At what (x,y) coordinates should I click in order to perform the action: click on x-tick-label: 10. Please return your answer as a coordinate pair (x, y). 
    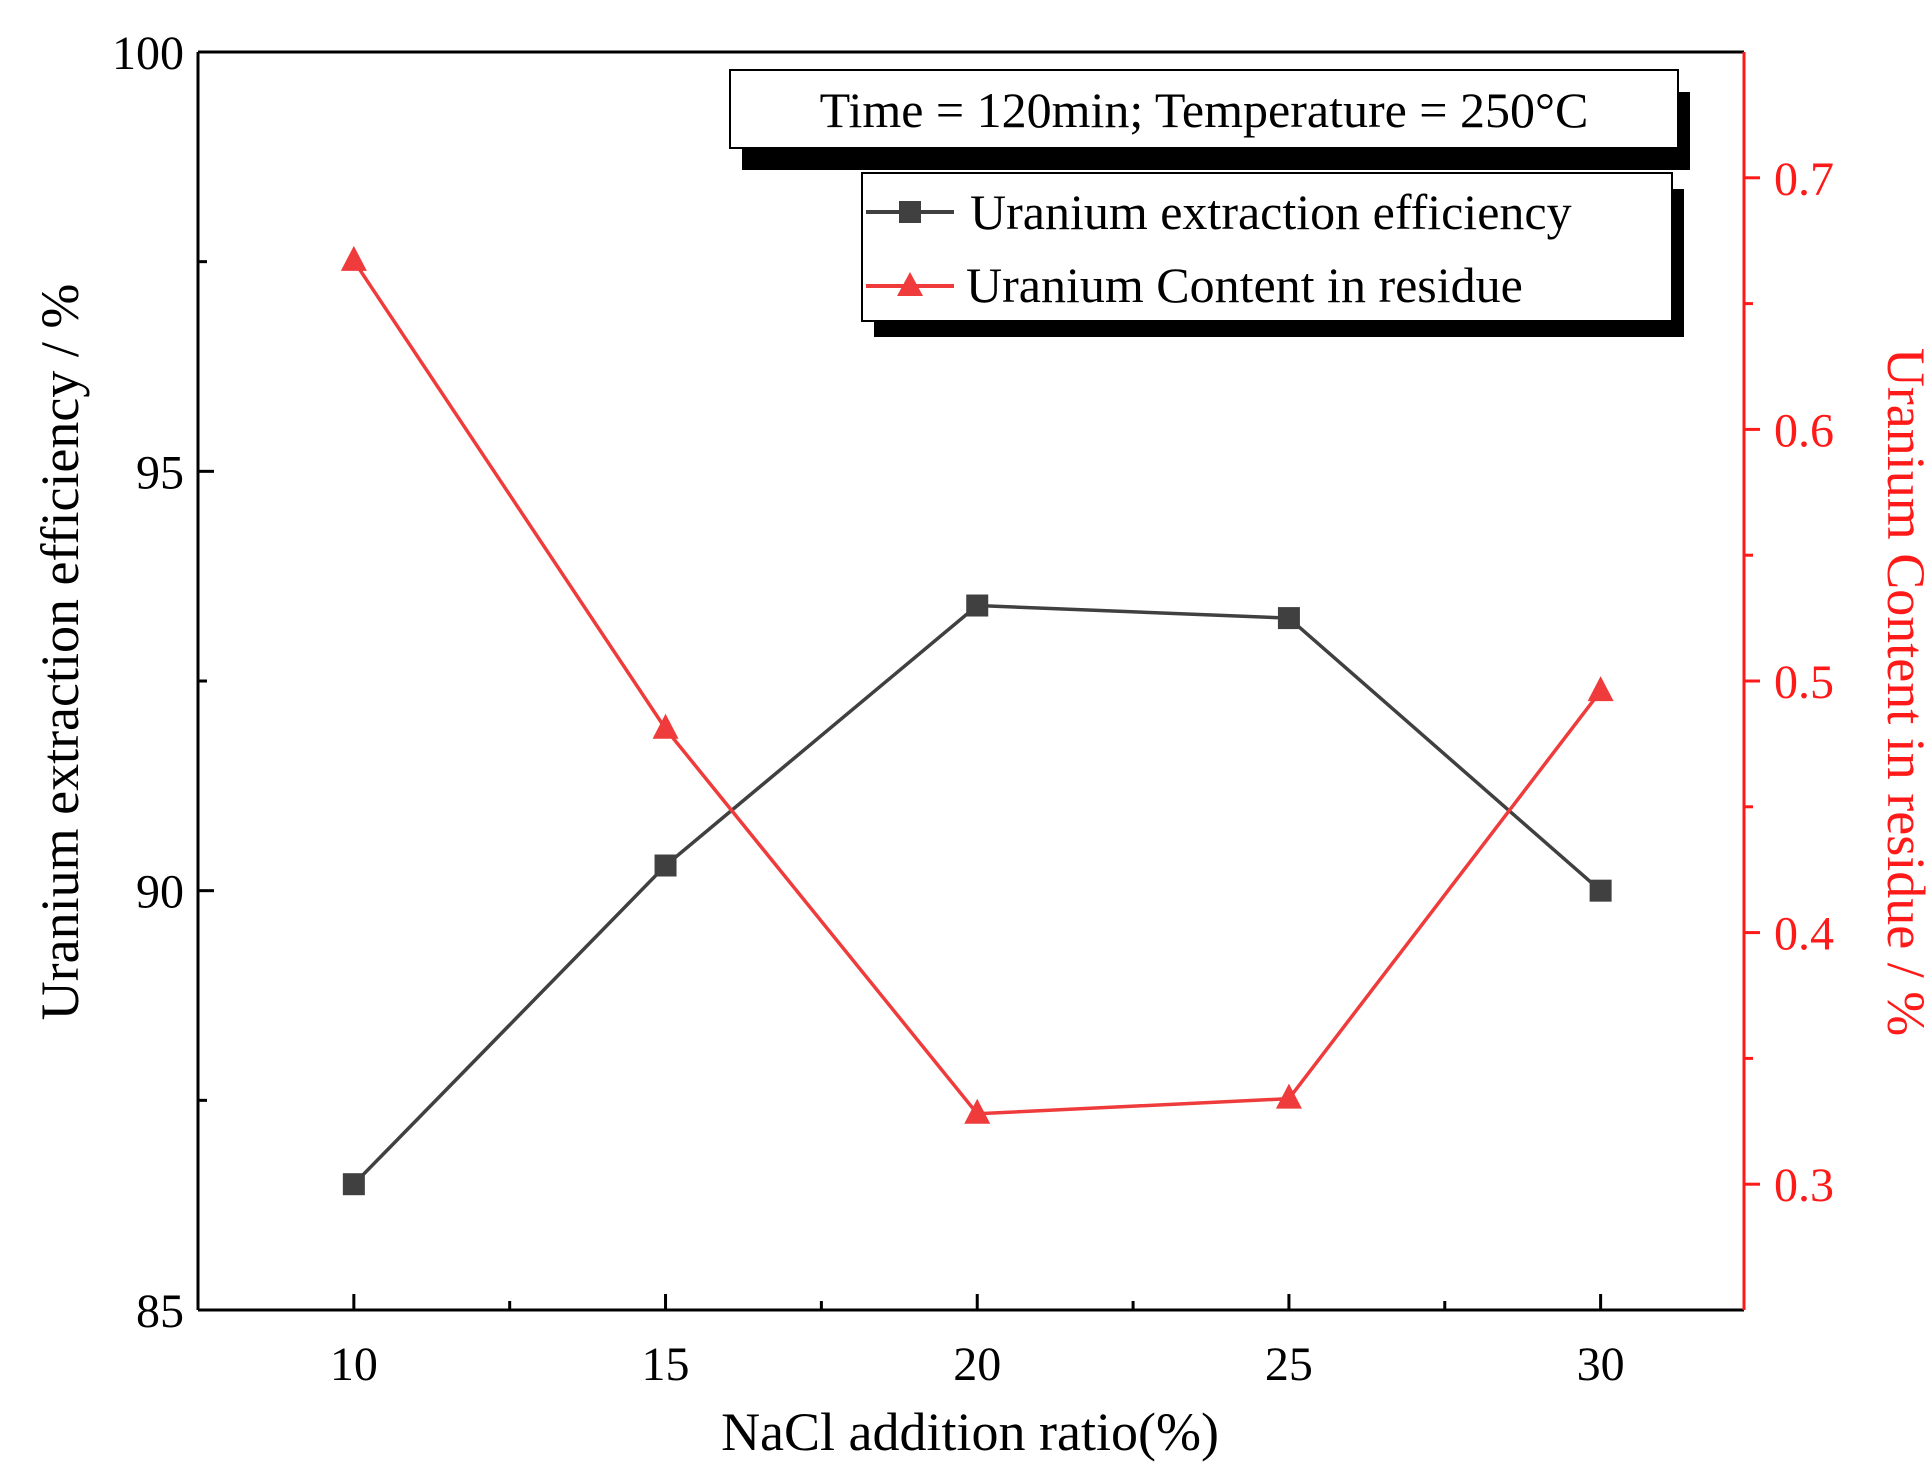
    Looking at the image, I should click on (354, 1364).